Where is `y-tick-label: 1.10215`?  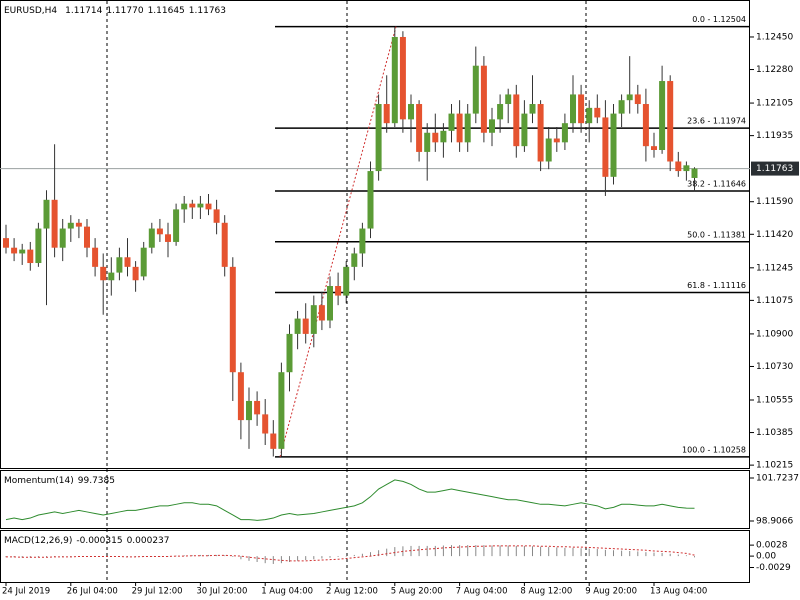
y-tick-label: 1.10215 is located at coordinates (774, 466).